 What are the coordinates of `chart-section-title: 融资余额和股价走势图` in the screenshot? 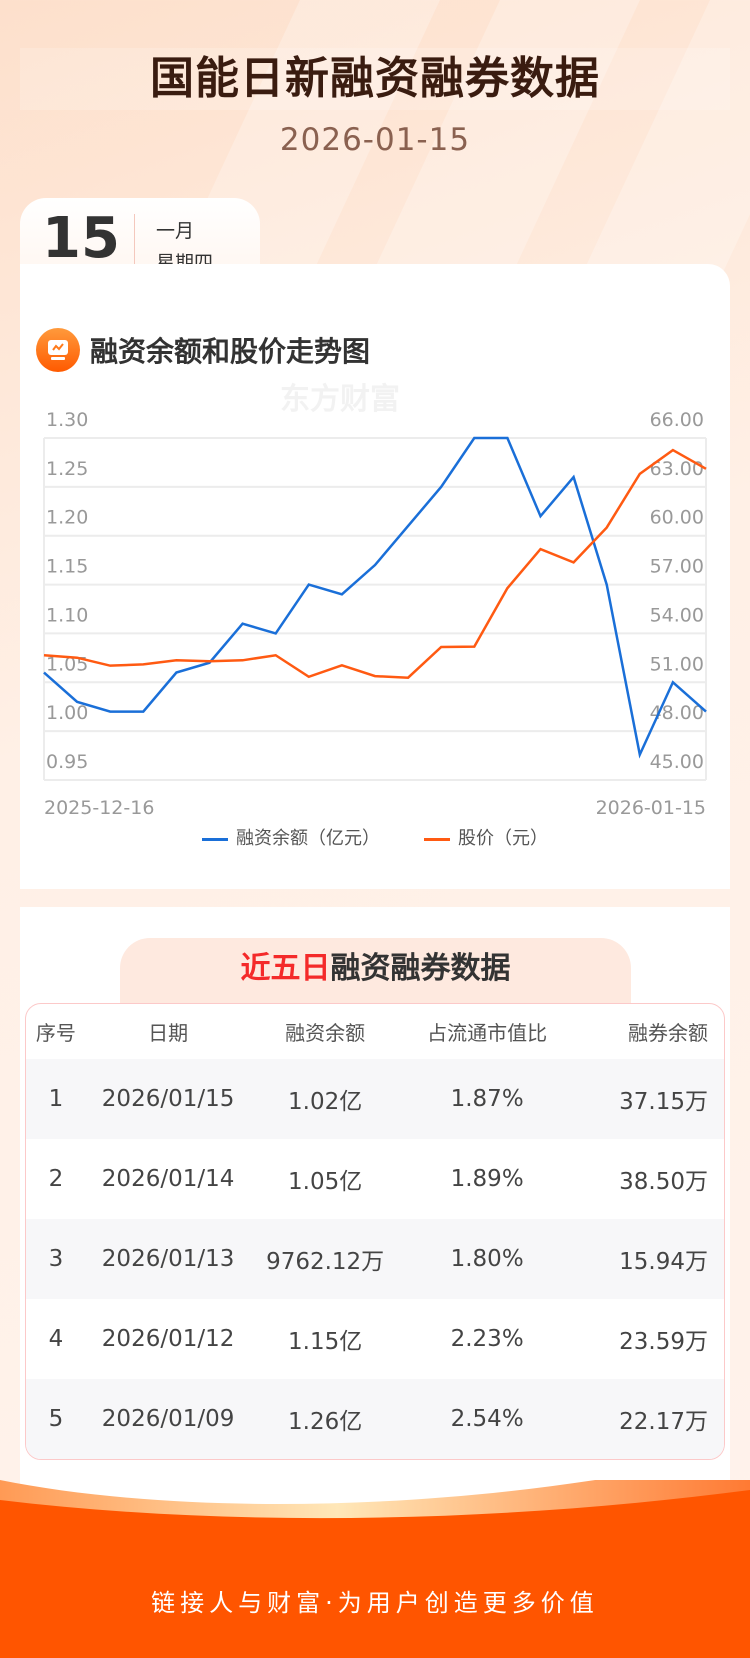 It's located at (203, 350).